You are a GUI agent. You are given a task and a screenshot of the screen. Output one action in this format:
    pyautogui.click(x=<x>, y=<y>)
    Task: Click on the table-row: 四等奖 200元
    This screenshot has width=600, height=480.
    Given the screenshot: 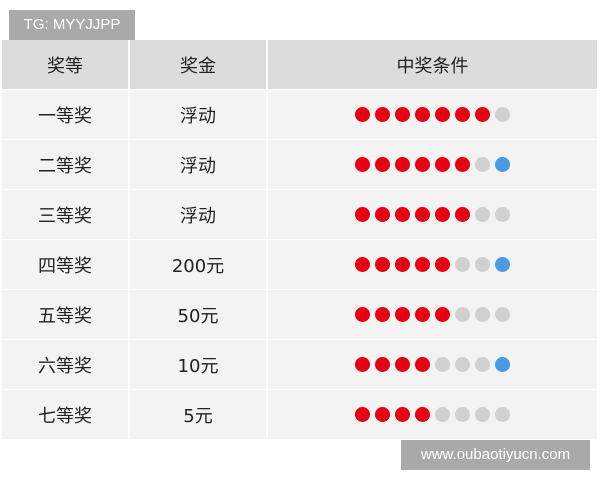 What is the action you would take?
    pyautogui.click(x=299, y=265)
    